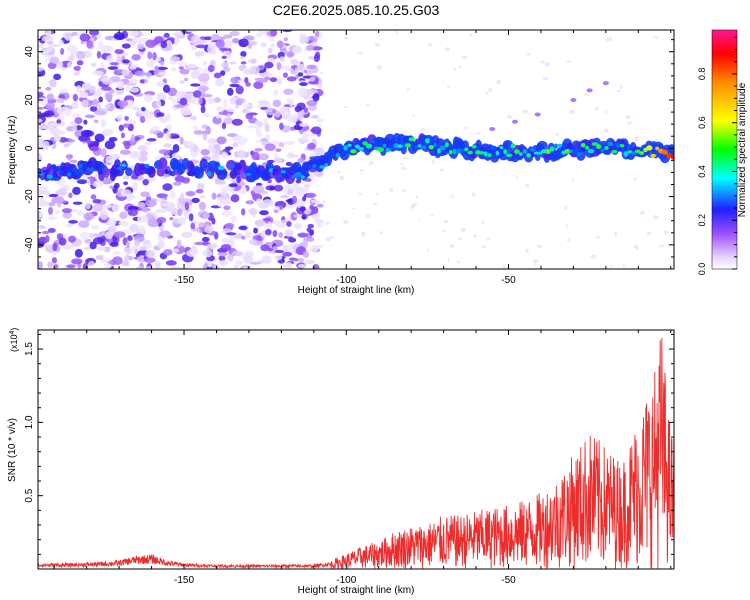 This screenshot has width=750, height=600. I want to click on spectrogram-ridge-blob, so click(160, 172).